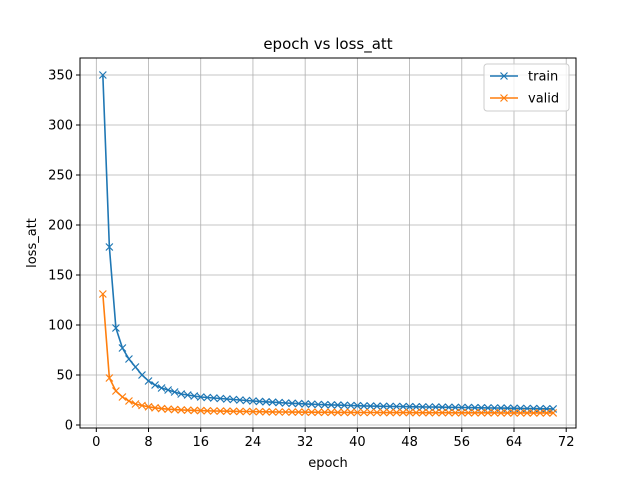 The image size is (640, 480). I want to click on legend: train valid, so click(526, 87).